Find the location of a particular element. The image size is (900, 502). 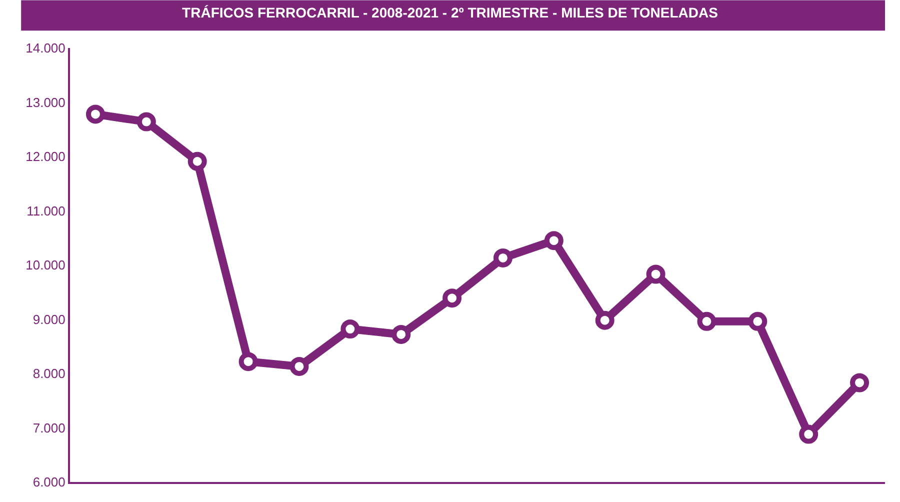

y-tick-label: 9.000 is located at coordinates (49, 319).